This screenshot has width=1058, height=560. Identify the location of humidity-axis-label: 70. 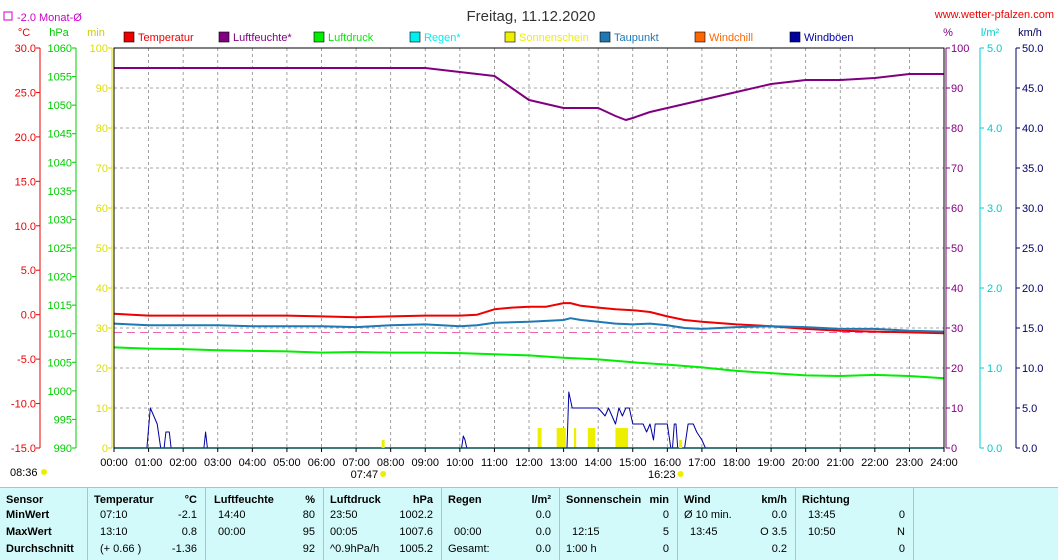
(957, 169).